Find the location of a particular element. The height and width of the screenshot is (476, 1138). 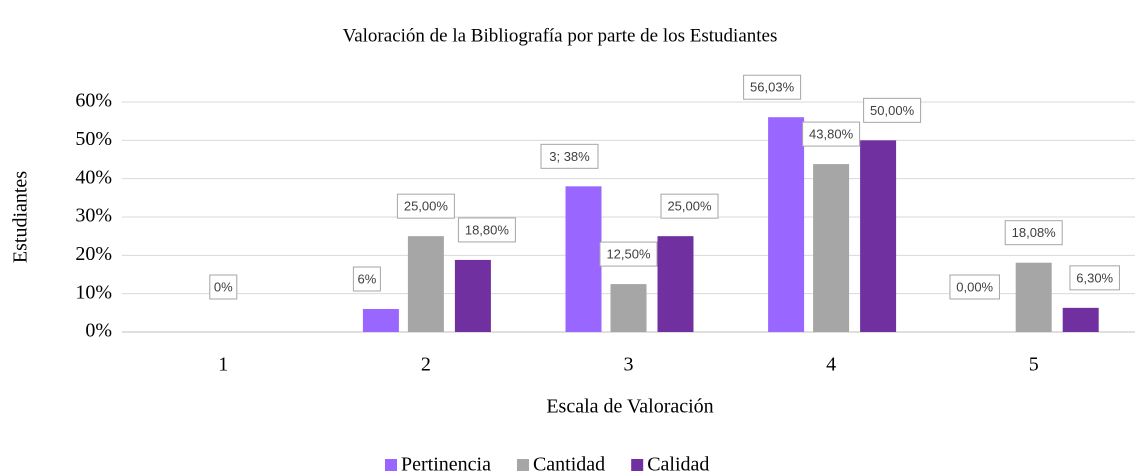

data-label: 6% is located at coordinates (367, 278).